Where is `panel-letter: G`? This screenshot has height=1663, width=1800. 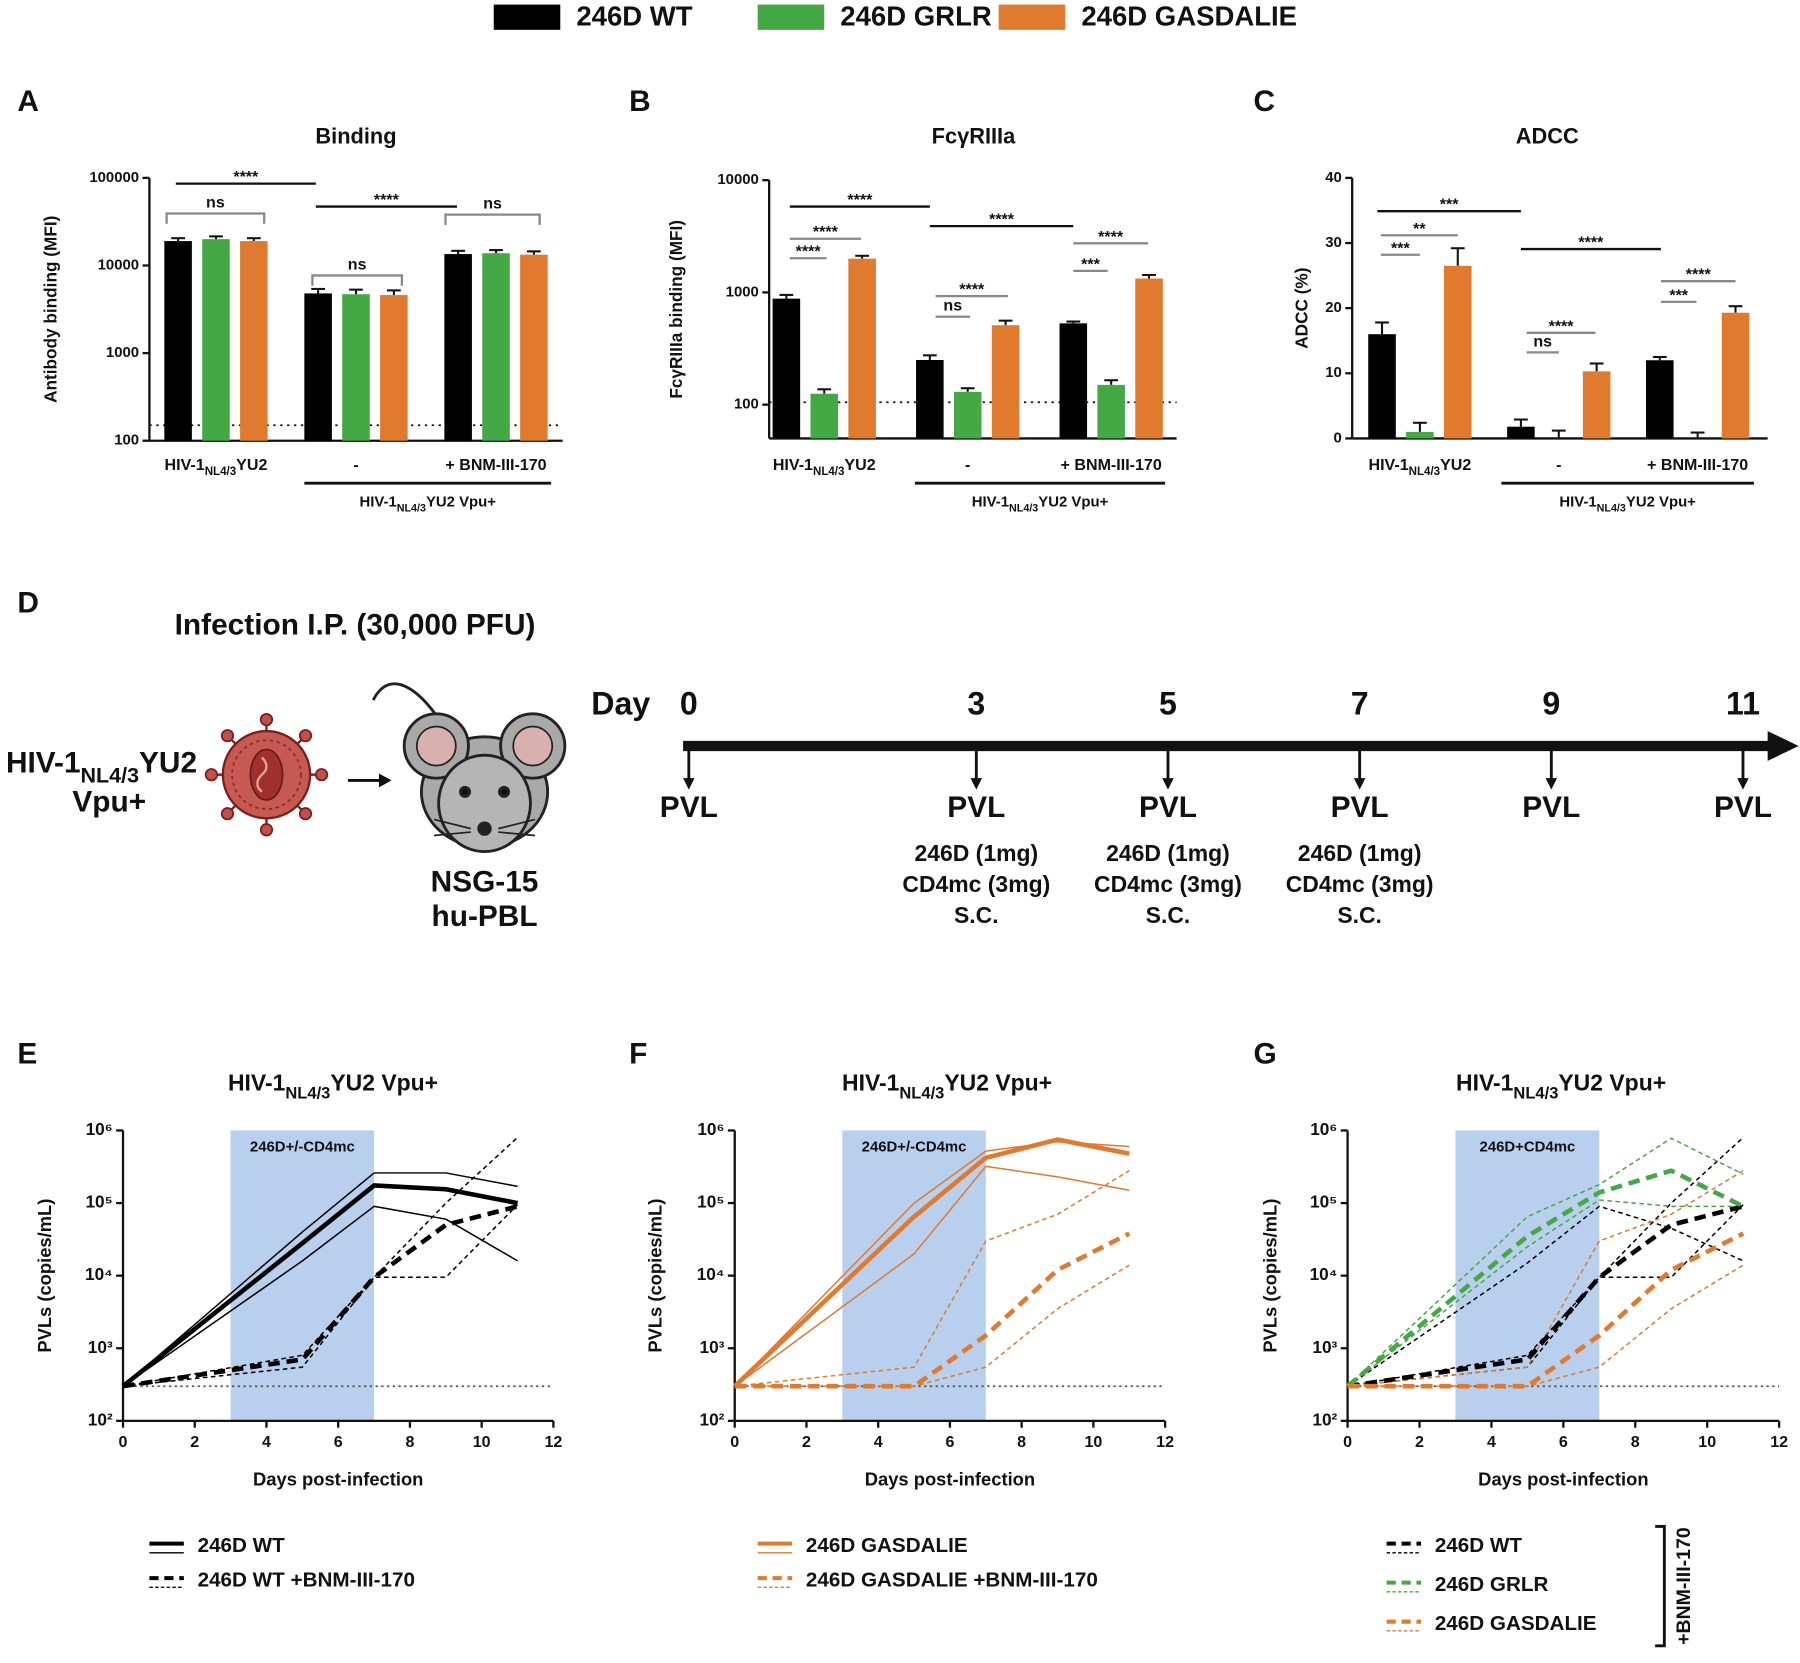
panel-letter: G is located at coordinates (1264, 1054).